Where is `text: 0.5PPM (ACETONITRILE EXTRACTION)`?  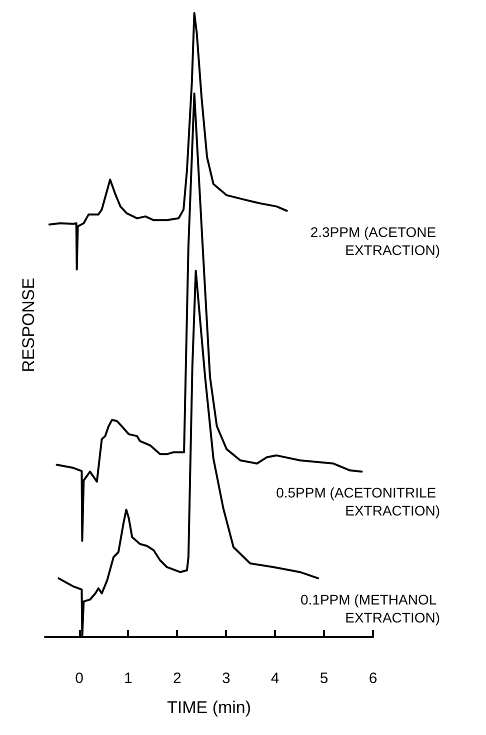 text: 0.5PPM (ACETONITRILE EXTRACTION) is located at coordinates (358, 501).